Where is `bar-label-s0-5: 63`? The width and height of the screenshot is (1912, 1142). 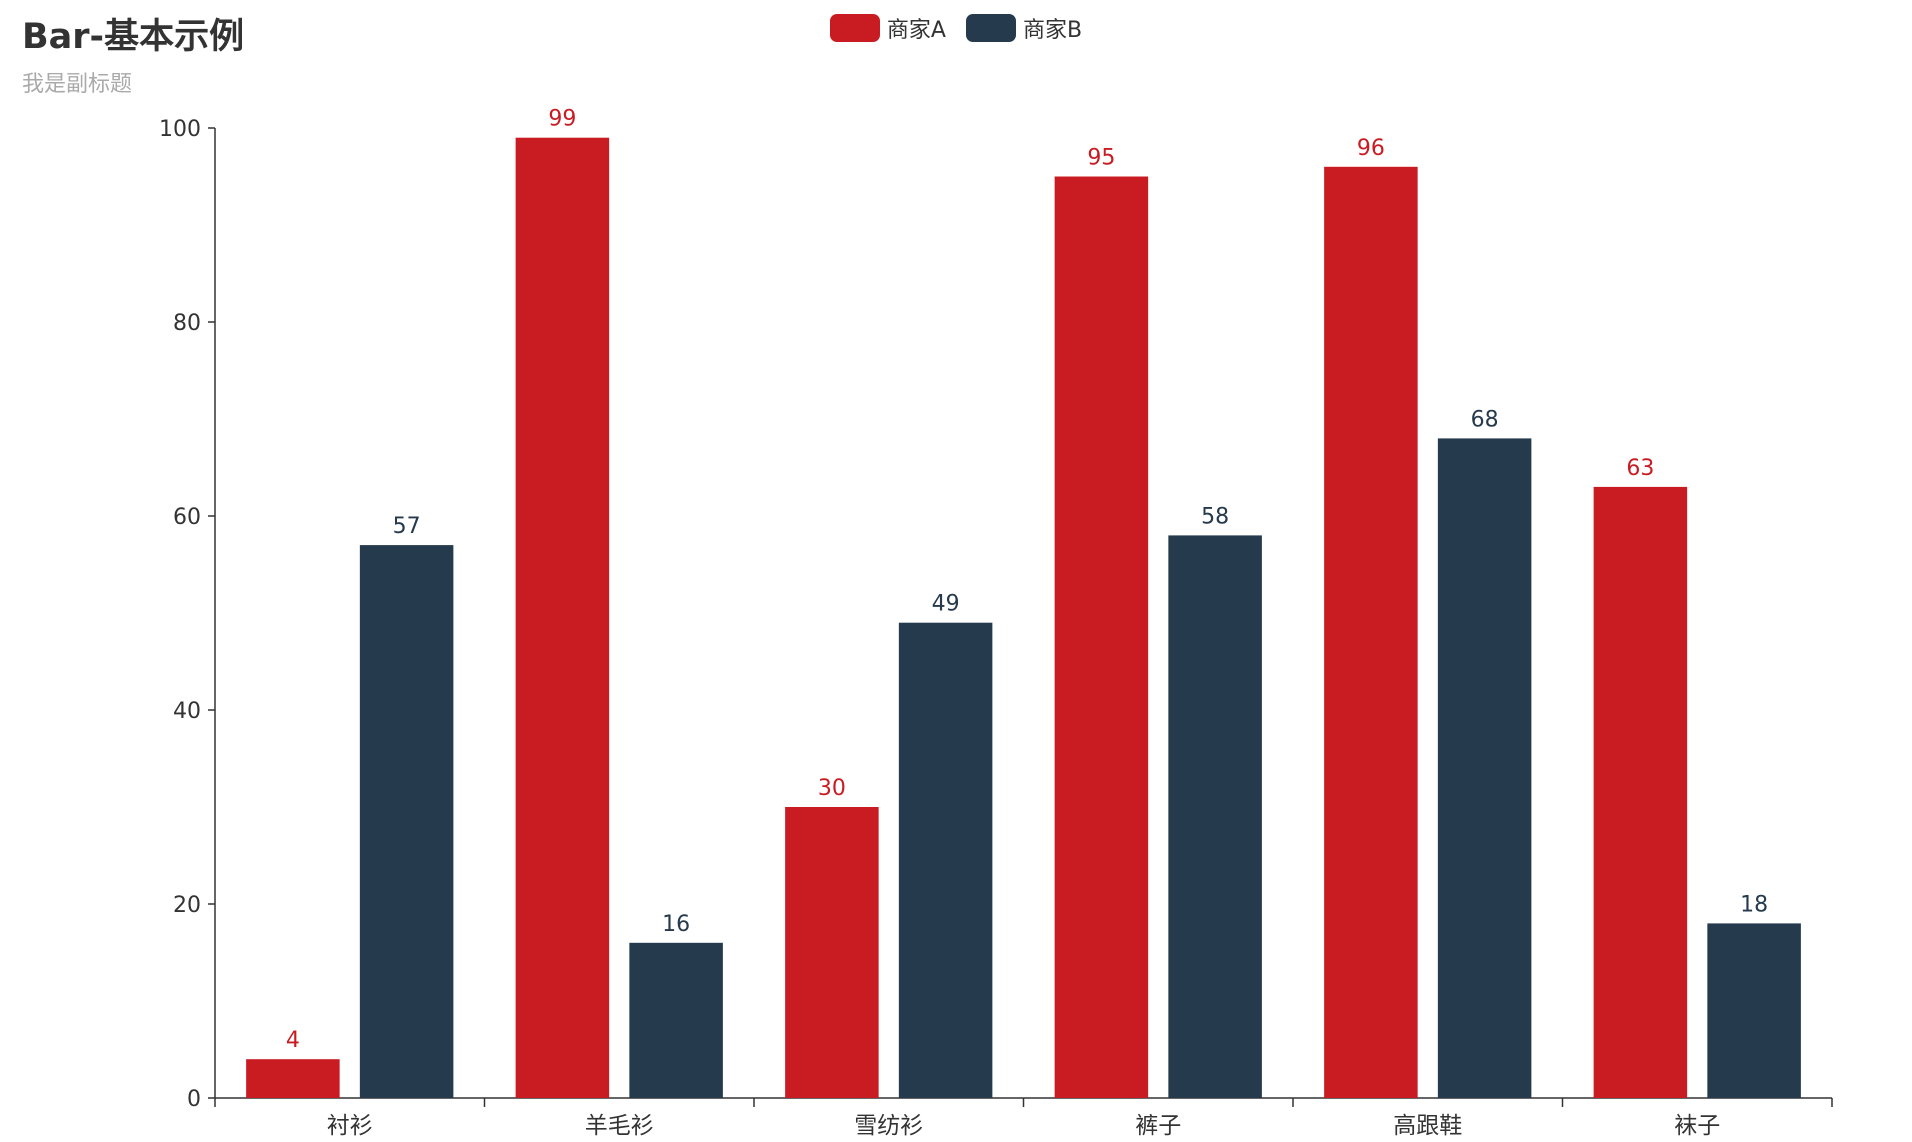 bar-label-s0-5: 63 is located at coordinates (1640, 468).